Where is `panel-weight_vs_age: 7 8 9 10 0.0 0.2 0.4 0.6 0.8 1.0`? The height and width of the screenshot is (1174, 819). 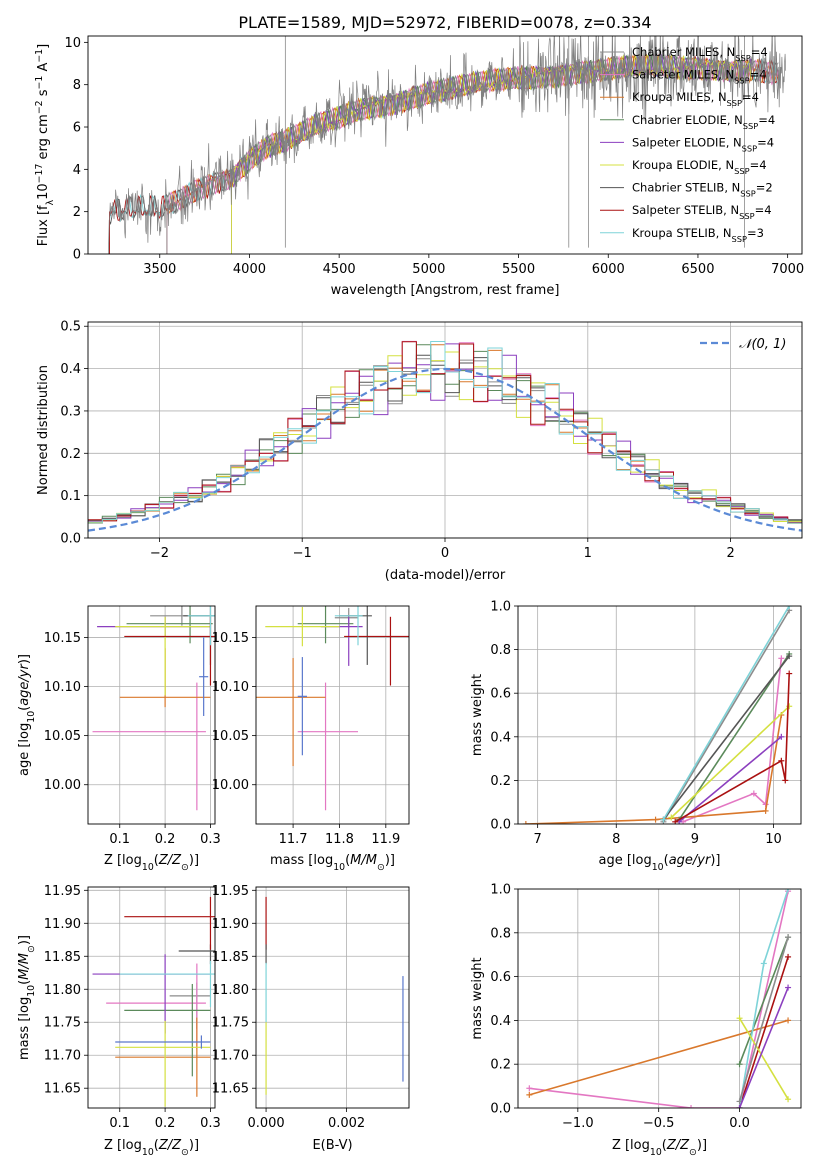 panel-weight_vs_age: 7 8 9 10 0.0 0.2 0.4 0.6 0.8 1.0 is located at coordinates (646, 723).